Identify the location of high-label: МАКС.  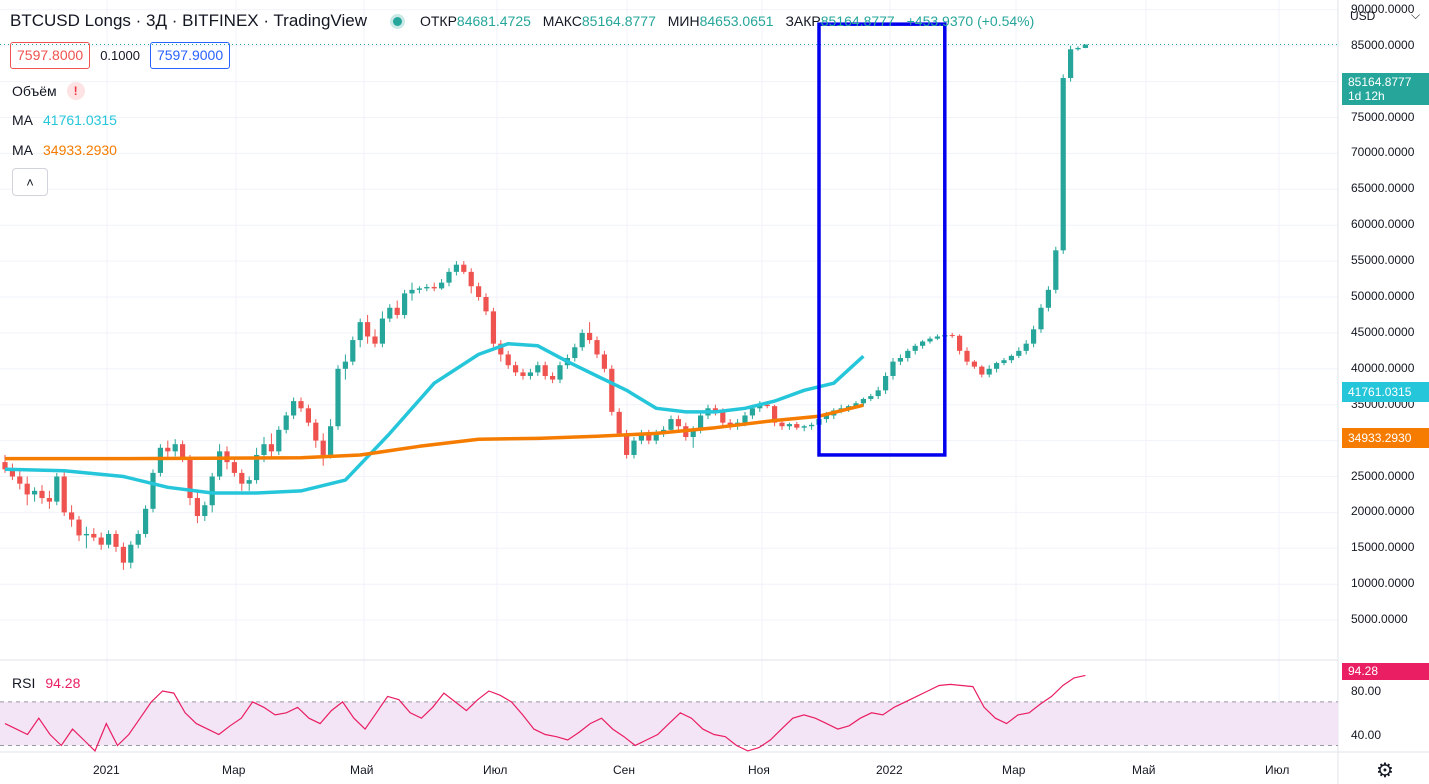
(562, 21).